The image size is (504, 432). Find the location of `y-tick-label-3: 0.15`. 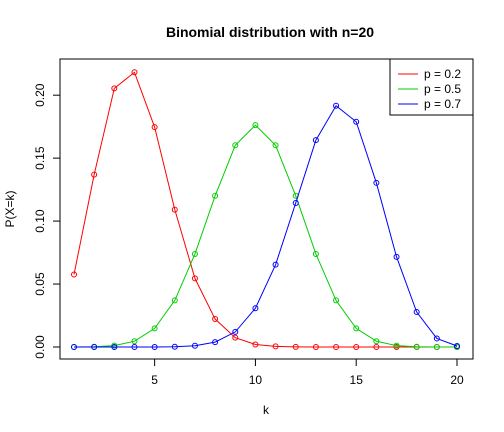

y-tick-label-3: 0.15 is located at coordinates (40, 158).